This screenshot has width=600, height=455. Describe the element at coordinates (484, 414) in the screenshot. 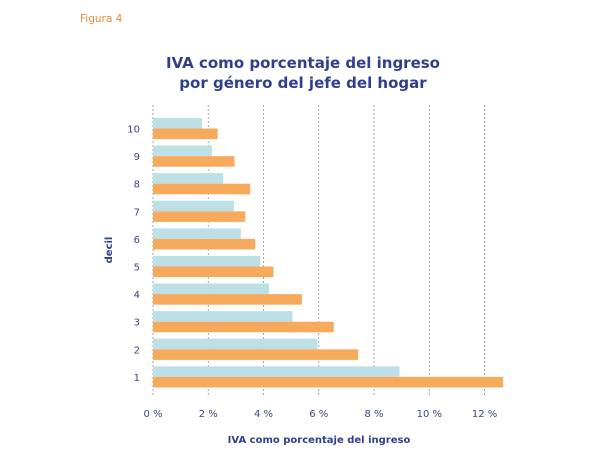

I see `x-tick-label: 12 %` at that location.